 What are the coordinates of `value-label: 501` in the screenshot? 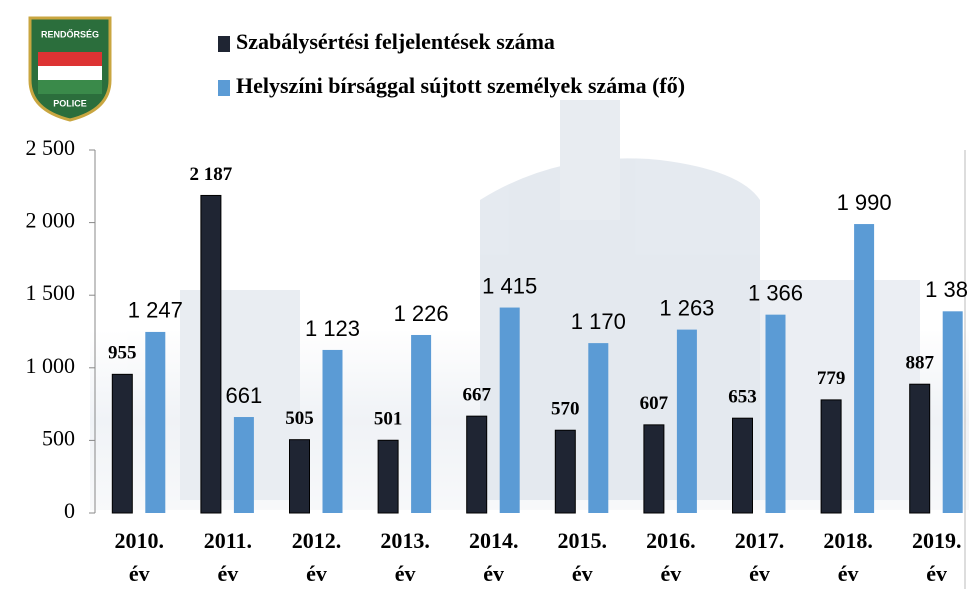 It's located at (388, 419).